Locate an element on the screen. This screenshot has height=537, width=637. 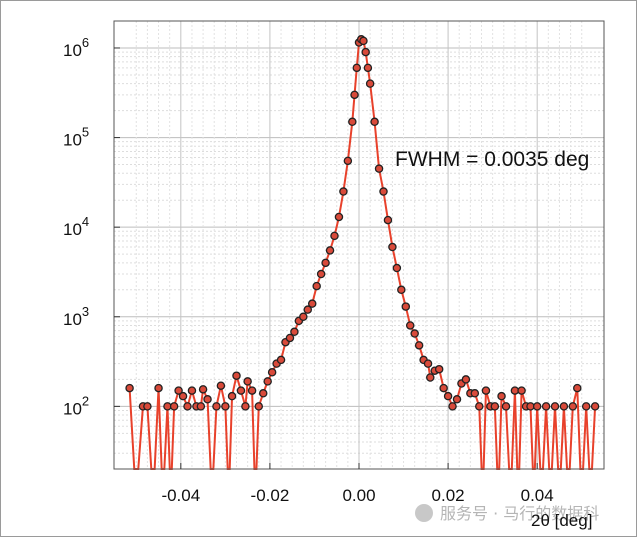
x-tick-label: -0.04 is located at coordinates (180, 495).